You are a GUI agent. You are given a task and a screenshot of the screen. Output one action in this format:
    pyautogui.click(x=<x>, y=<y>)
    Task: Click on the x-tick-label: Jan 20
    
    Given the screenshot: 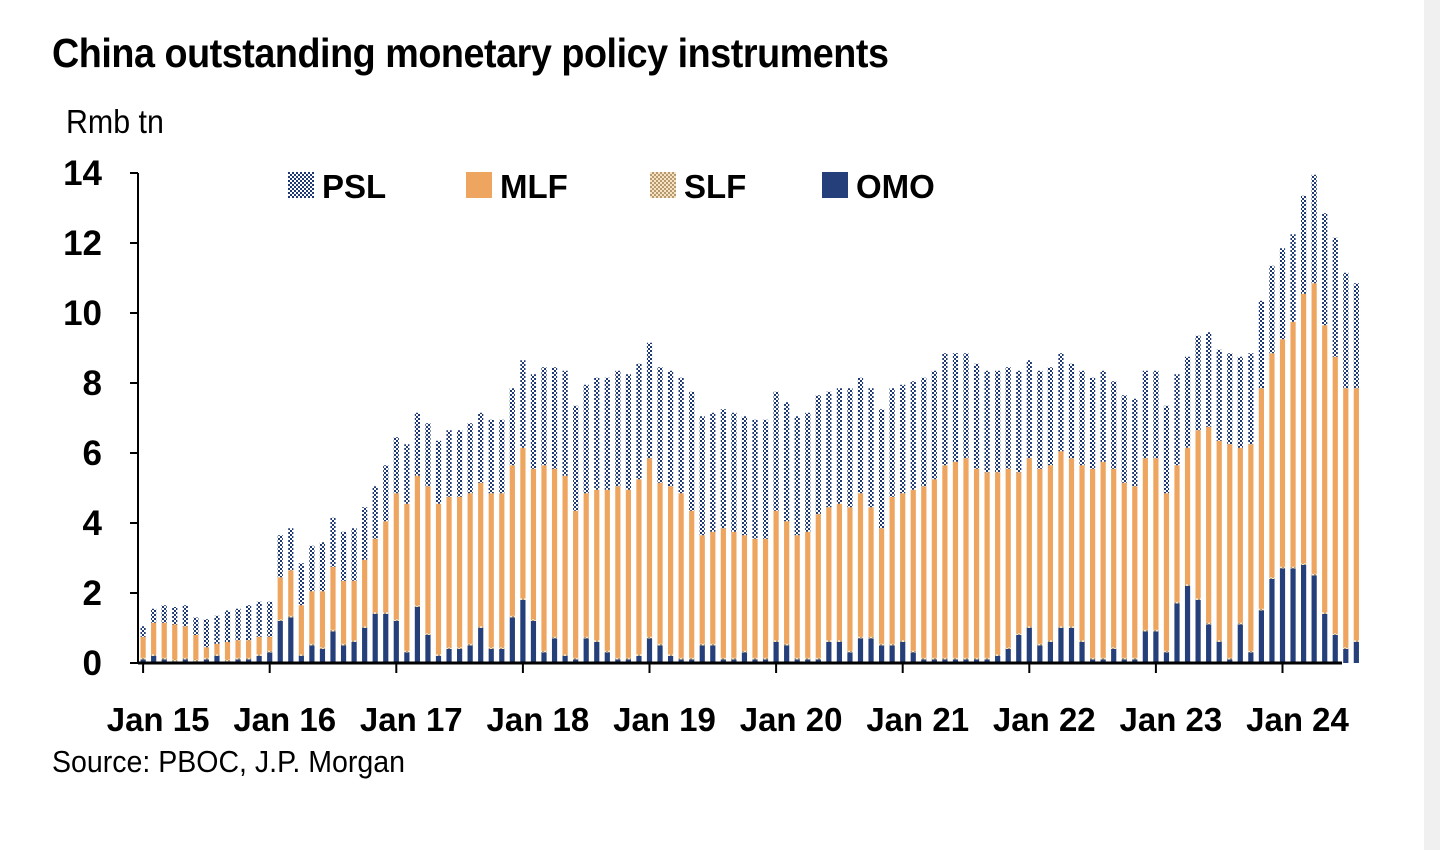 What is the action you would take?
    pyautogui.click(x=791, y=719)
    